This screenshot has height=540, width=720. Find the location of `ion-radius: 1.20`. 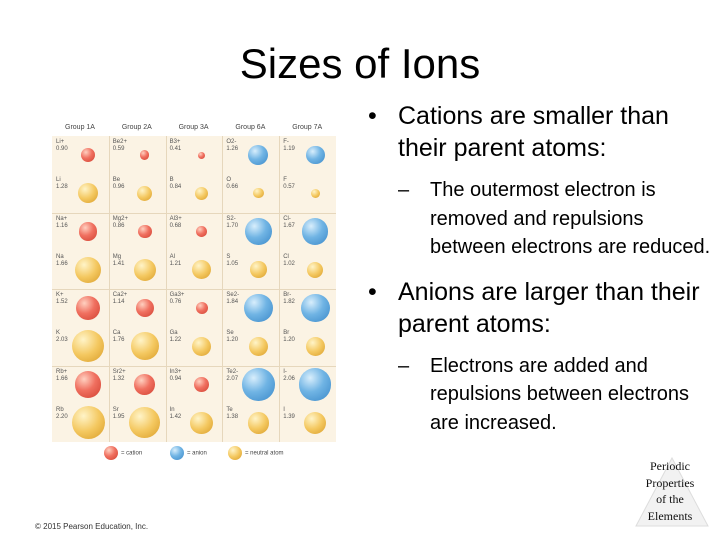

ion-radius: 1.20 is located at coordinates (232, 340).